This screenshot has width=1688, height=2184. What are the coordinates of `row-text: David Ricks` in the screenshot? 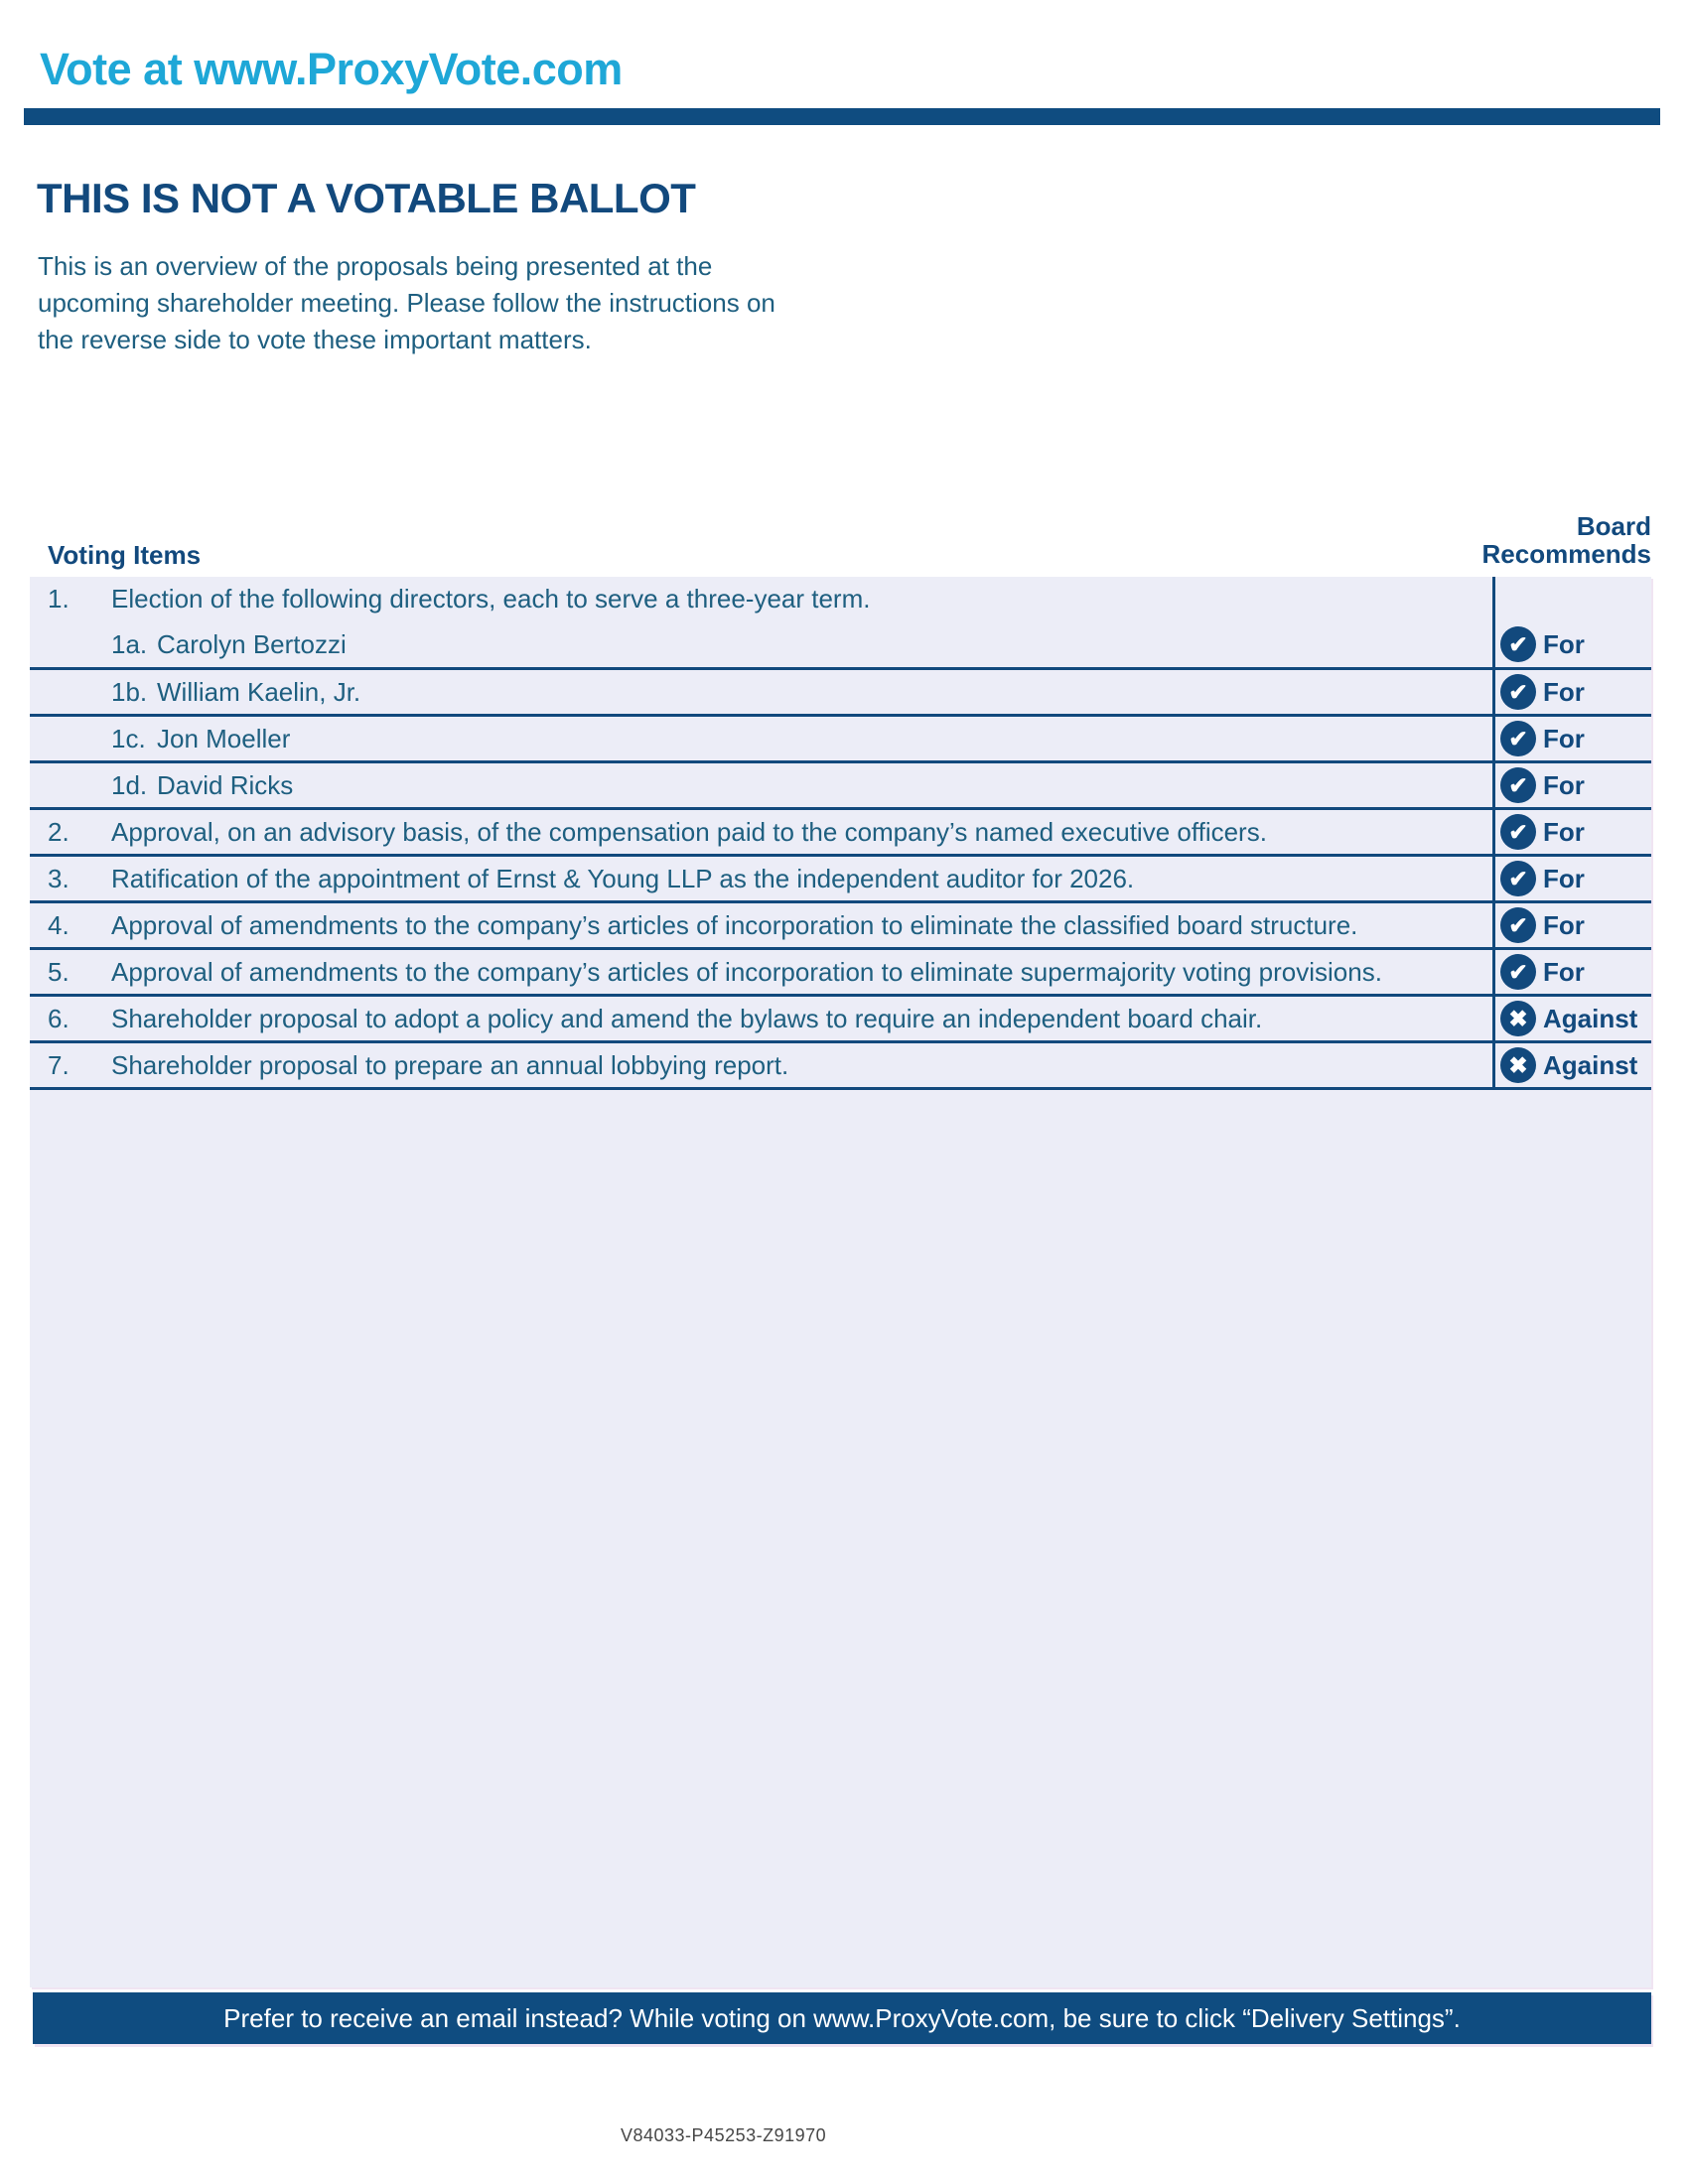 It's located at (225, 784).